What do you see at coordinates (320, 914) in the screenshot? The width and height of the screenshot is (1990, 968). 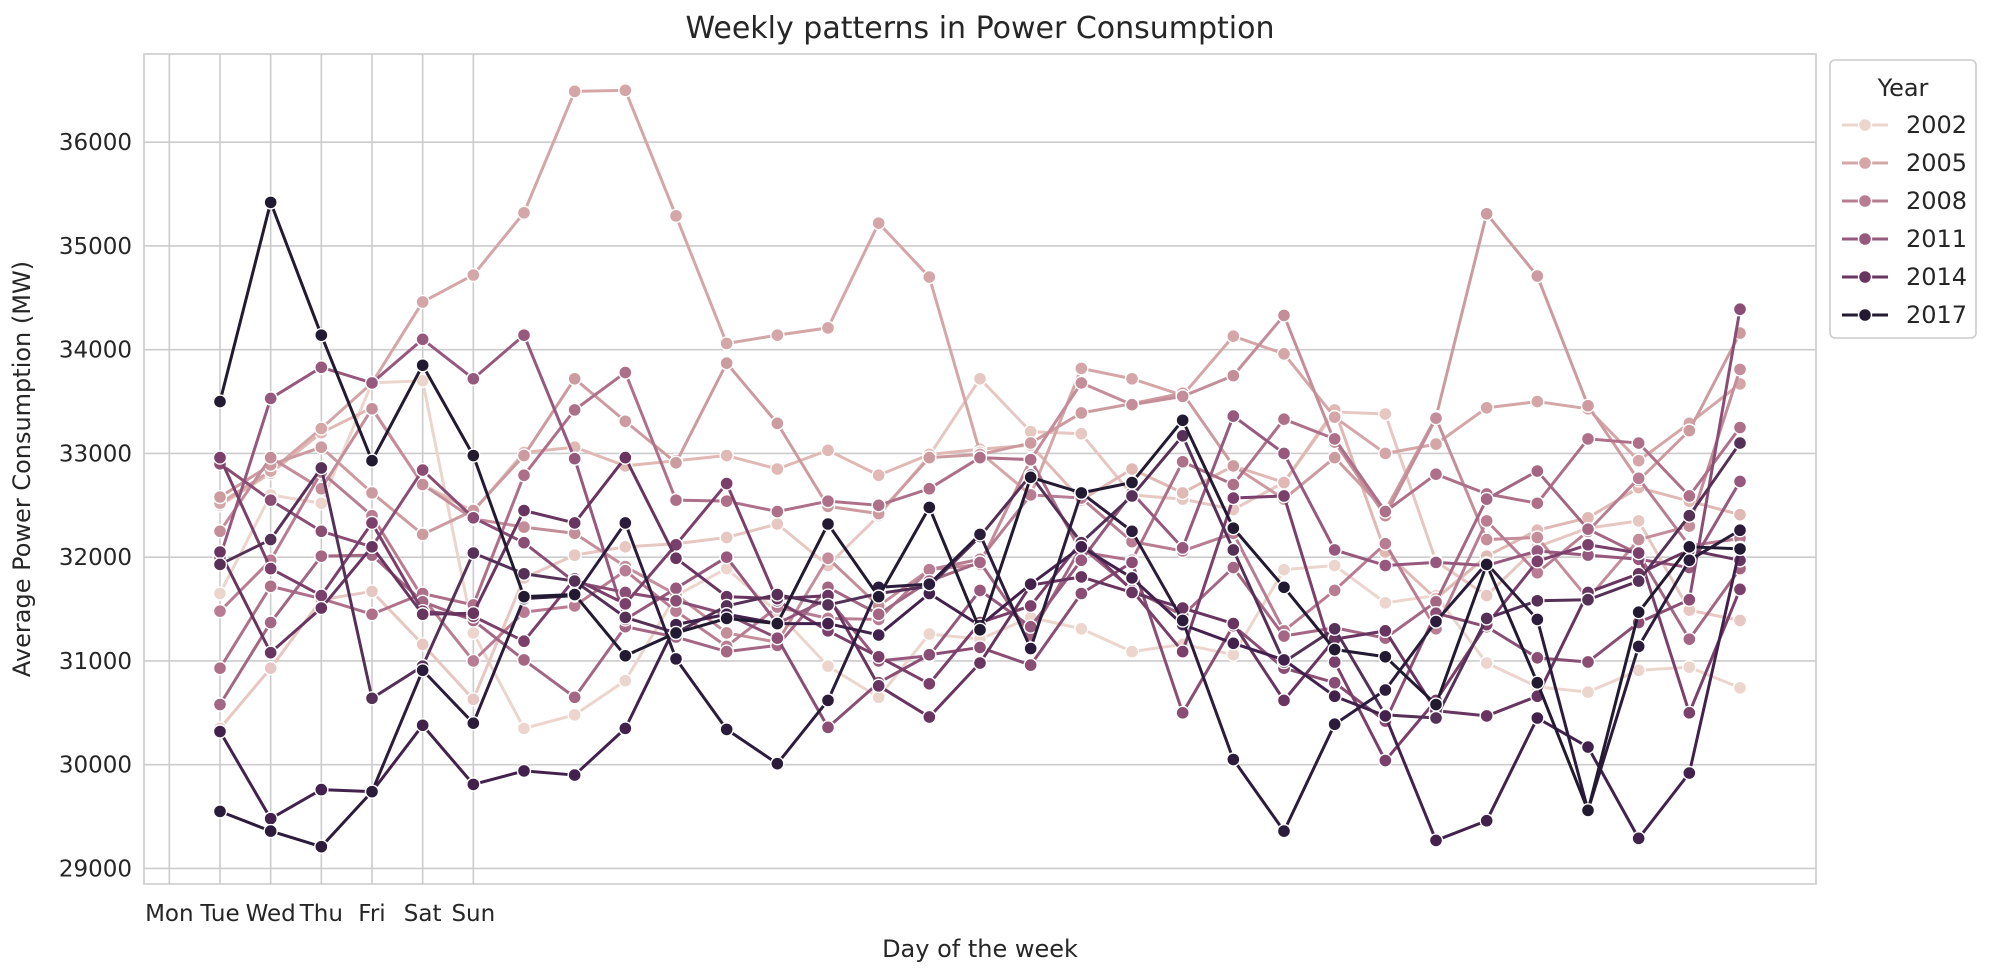 I see `x-tick-labels: Mon Tue Wed Thu Fri Sat Sun` at bounding box center [320, 914].